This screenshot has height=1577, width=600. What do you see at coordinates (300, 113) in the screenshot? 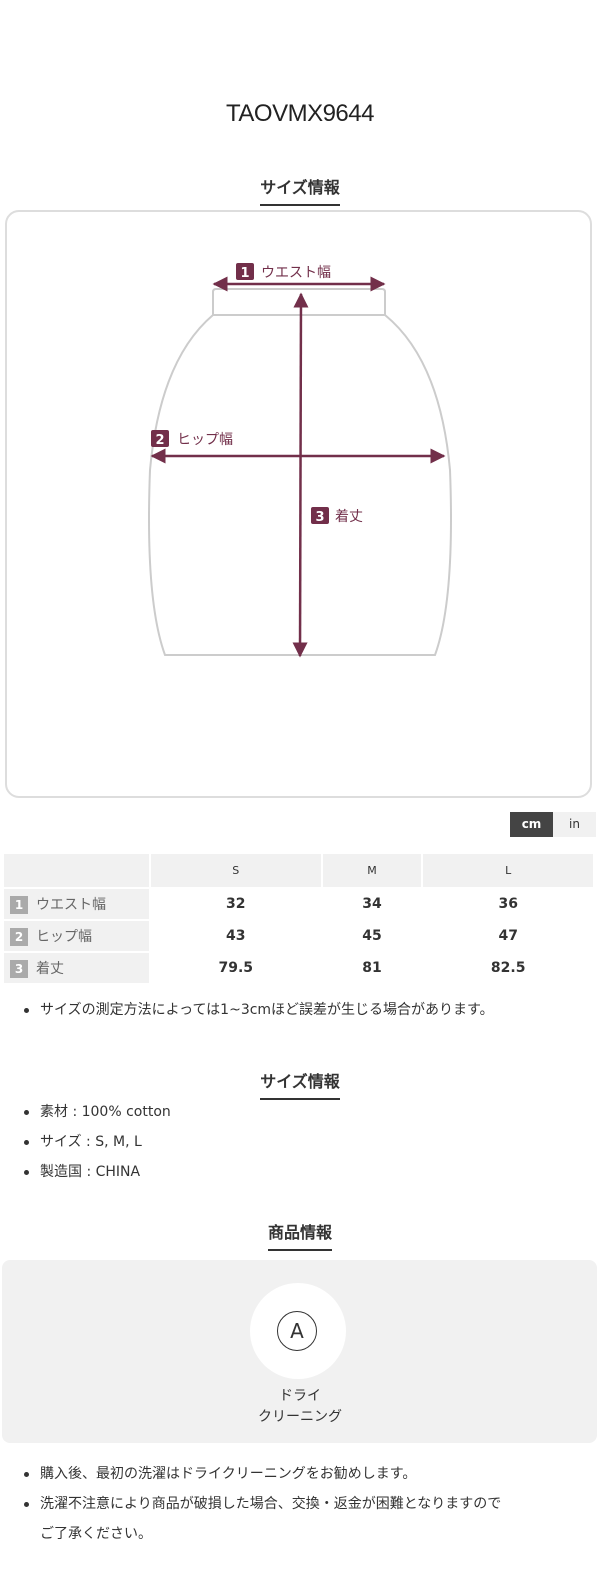
I see `product-code: TAOVMX9644` at bounding box center [300, 113].